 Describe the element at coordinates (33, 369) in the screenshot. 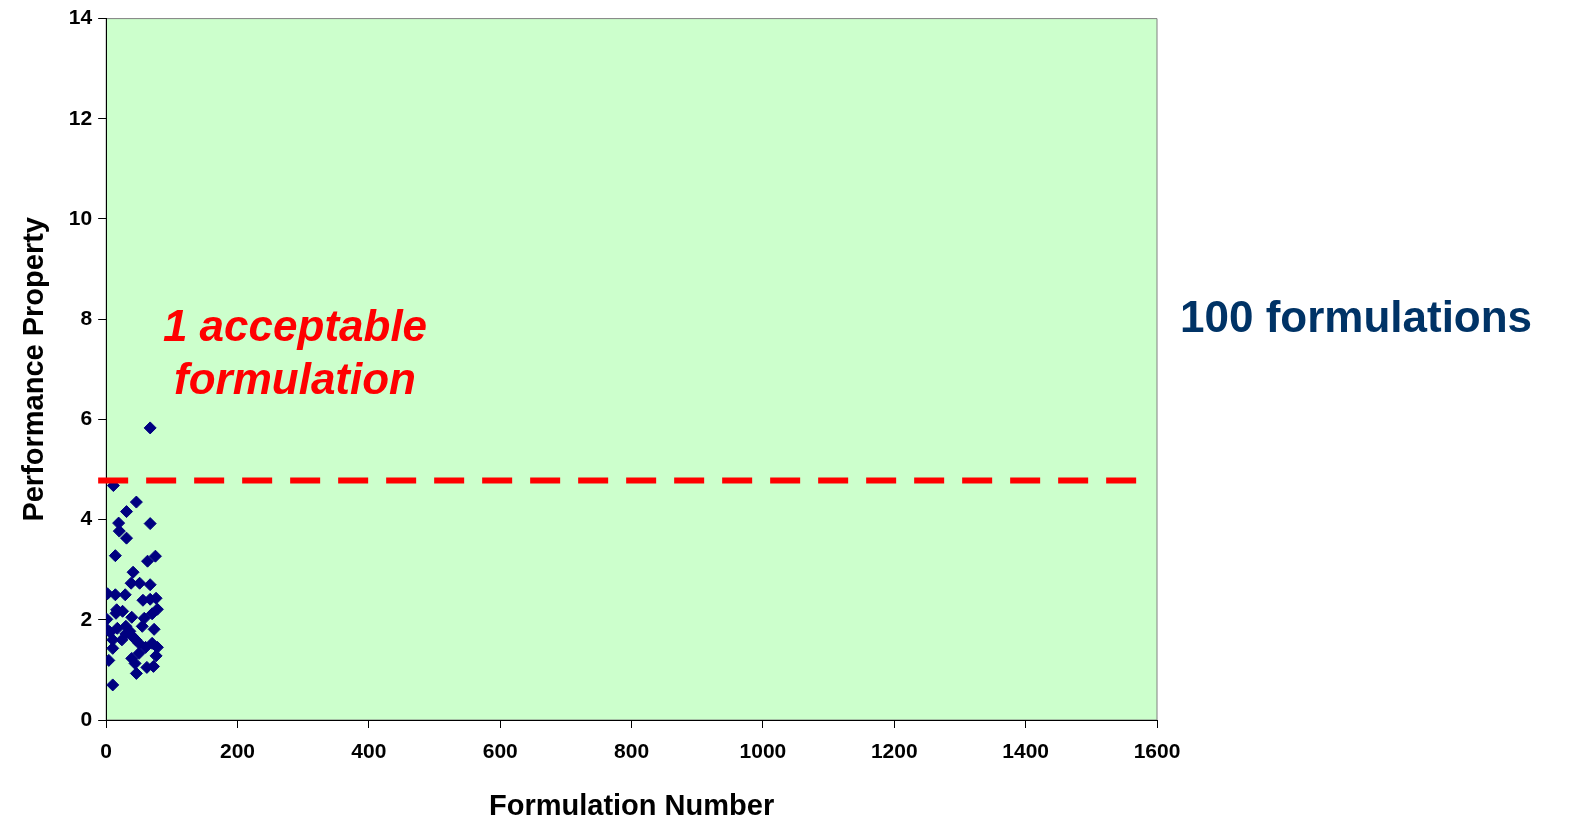

I see `y-axis-title: Performance Property` at that location.